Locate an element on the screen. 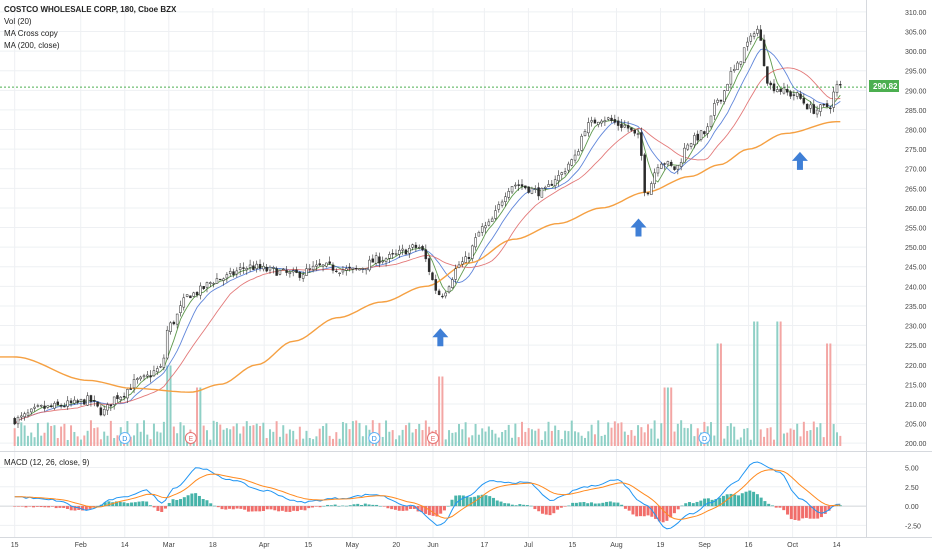 The height and width of the screenshot is (555, 932). time-tick-label: 16 is located at coordinates (749, 545).